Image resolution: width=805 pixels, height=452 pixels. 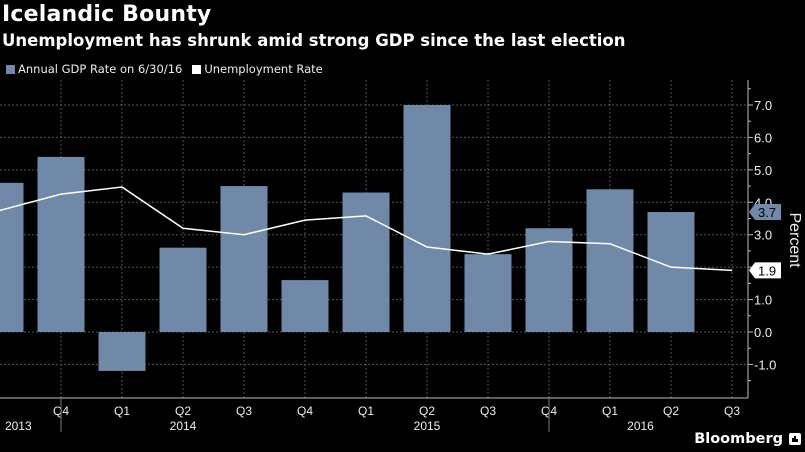 What do you see at coordinates (183, 289) in the screenshot?
I see `bar-q2-2014` at bounding box center [183, 289].